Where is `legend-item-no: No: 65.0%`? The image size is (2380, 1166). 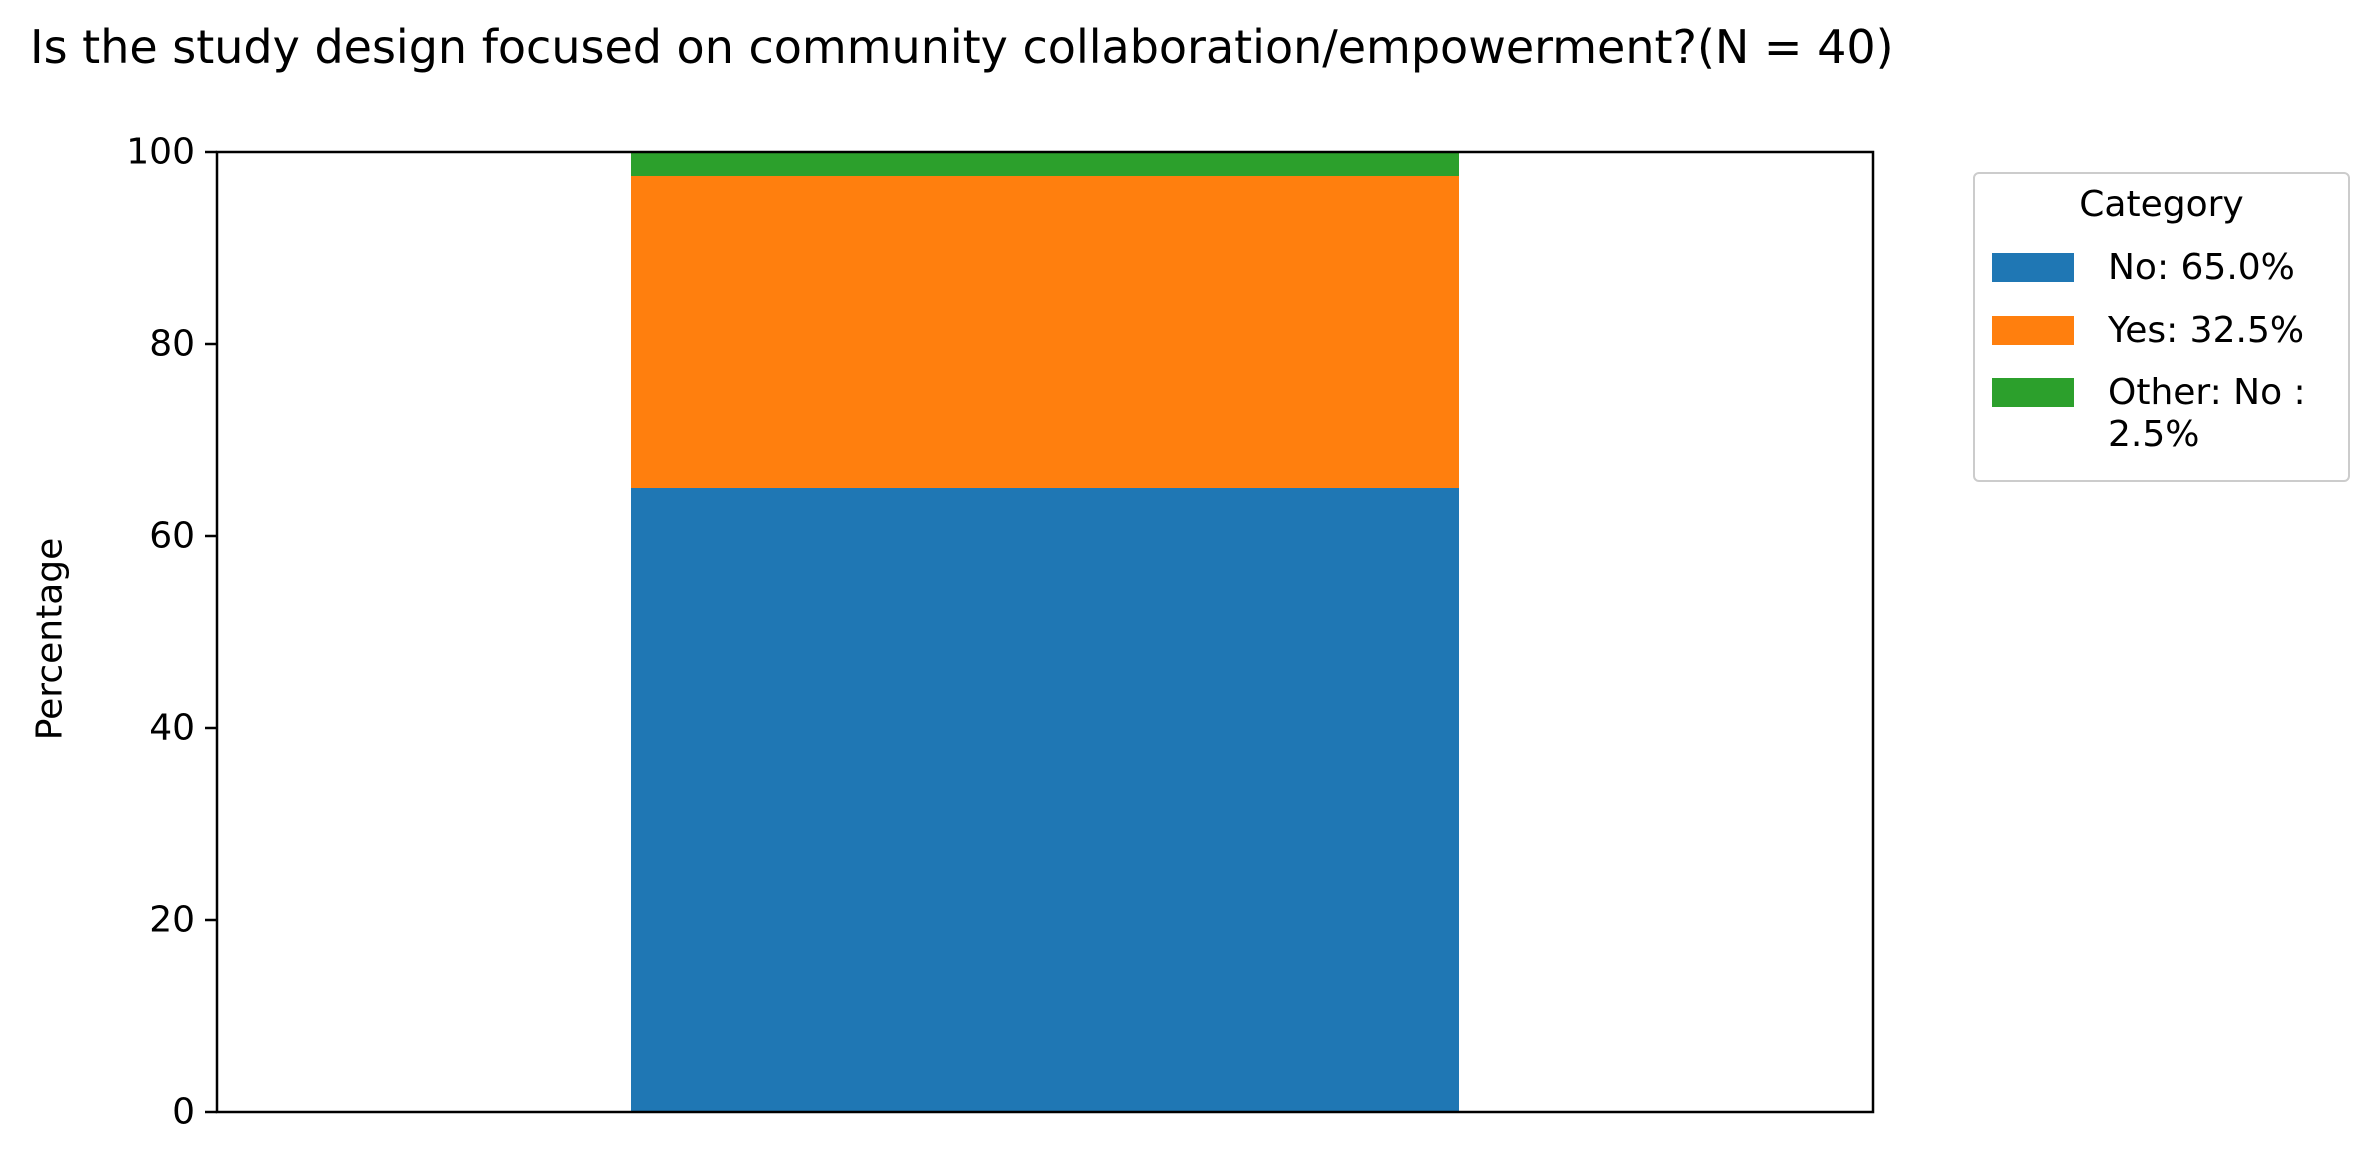 legend-item-no: No: 65.0% is located at coordinates (2143, 268).